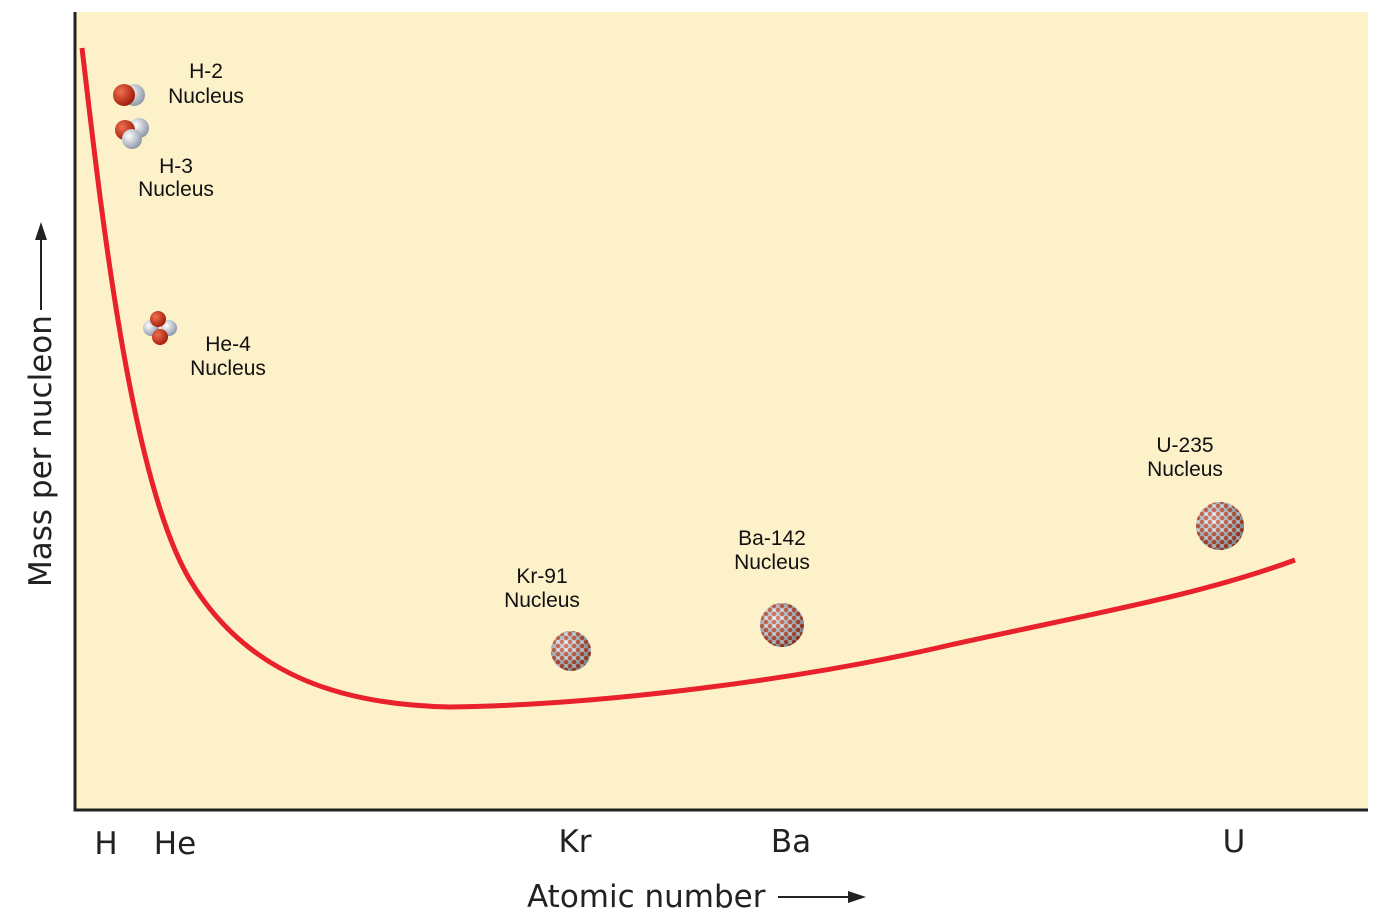 This screenshot has height=924, width=1386. Describe the element at coordinates (105, 844) in the screenshot. I see `x-label: H` at that location.